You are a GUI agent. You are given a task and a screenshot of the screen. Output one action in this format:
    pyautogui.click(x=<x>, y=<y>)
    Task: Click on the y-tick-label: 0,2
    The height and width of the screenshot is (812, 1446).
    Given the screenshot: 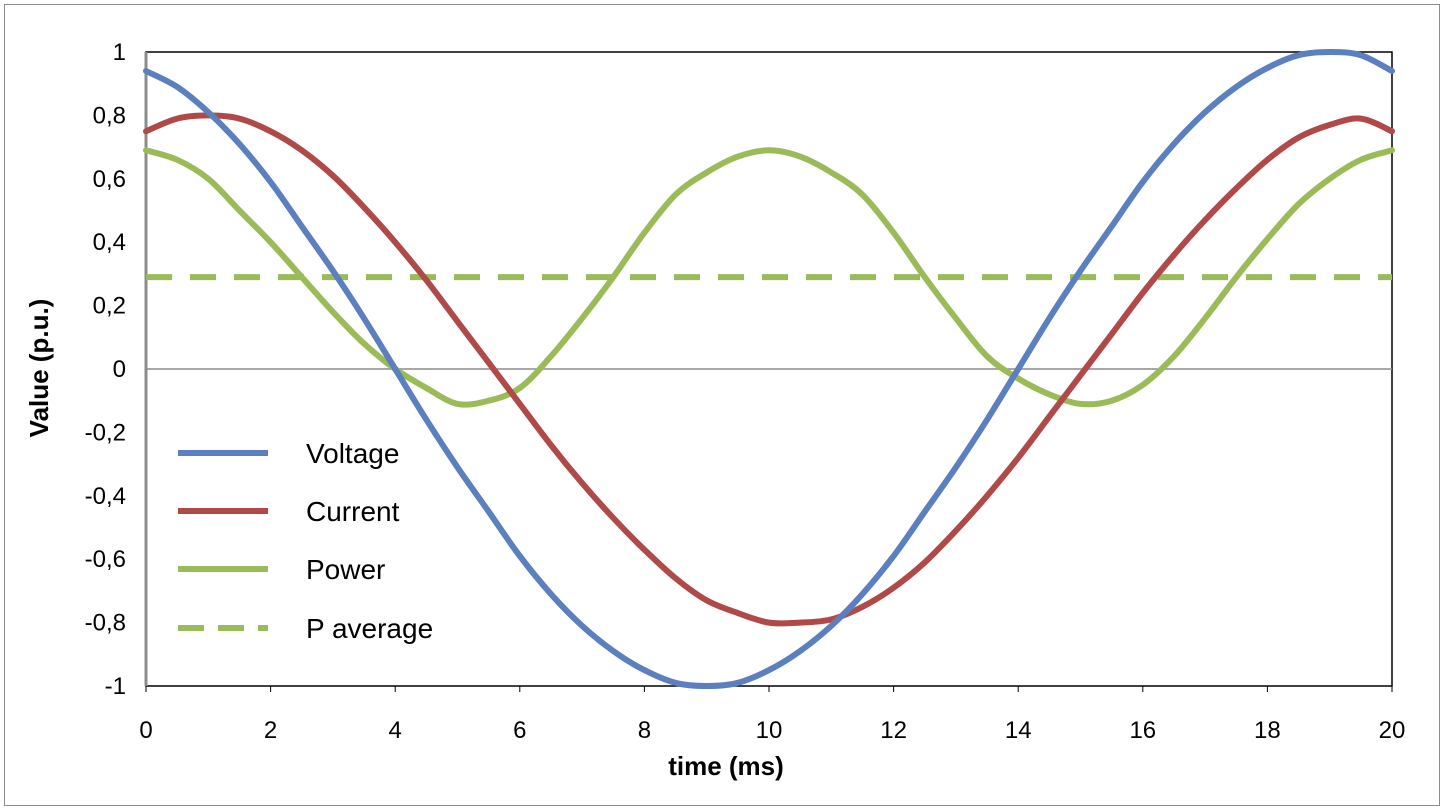 What is the action you would take?
    pyautogui.click(x=109, y=306)
    